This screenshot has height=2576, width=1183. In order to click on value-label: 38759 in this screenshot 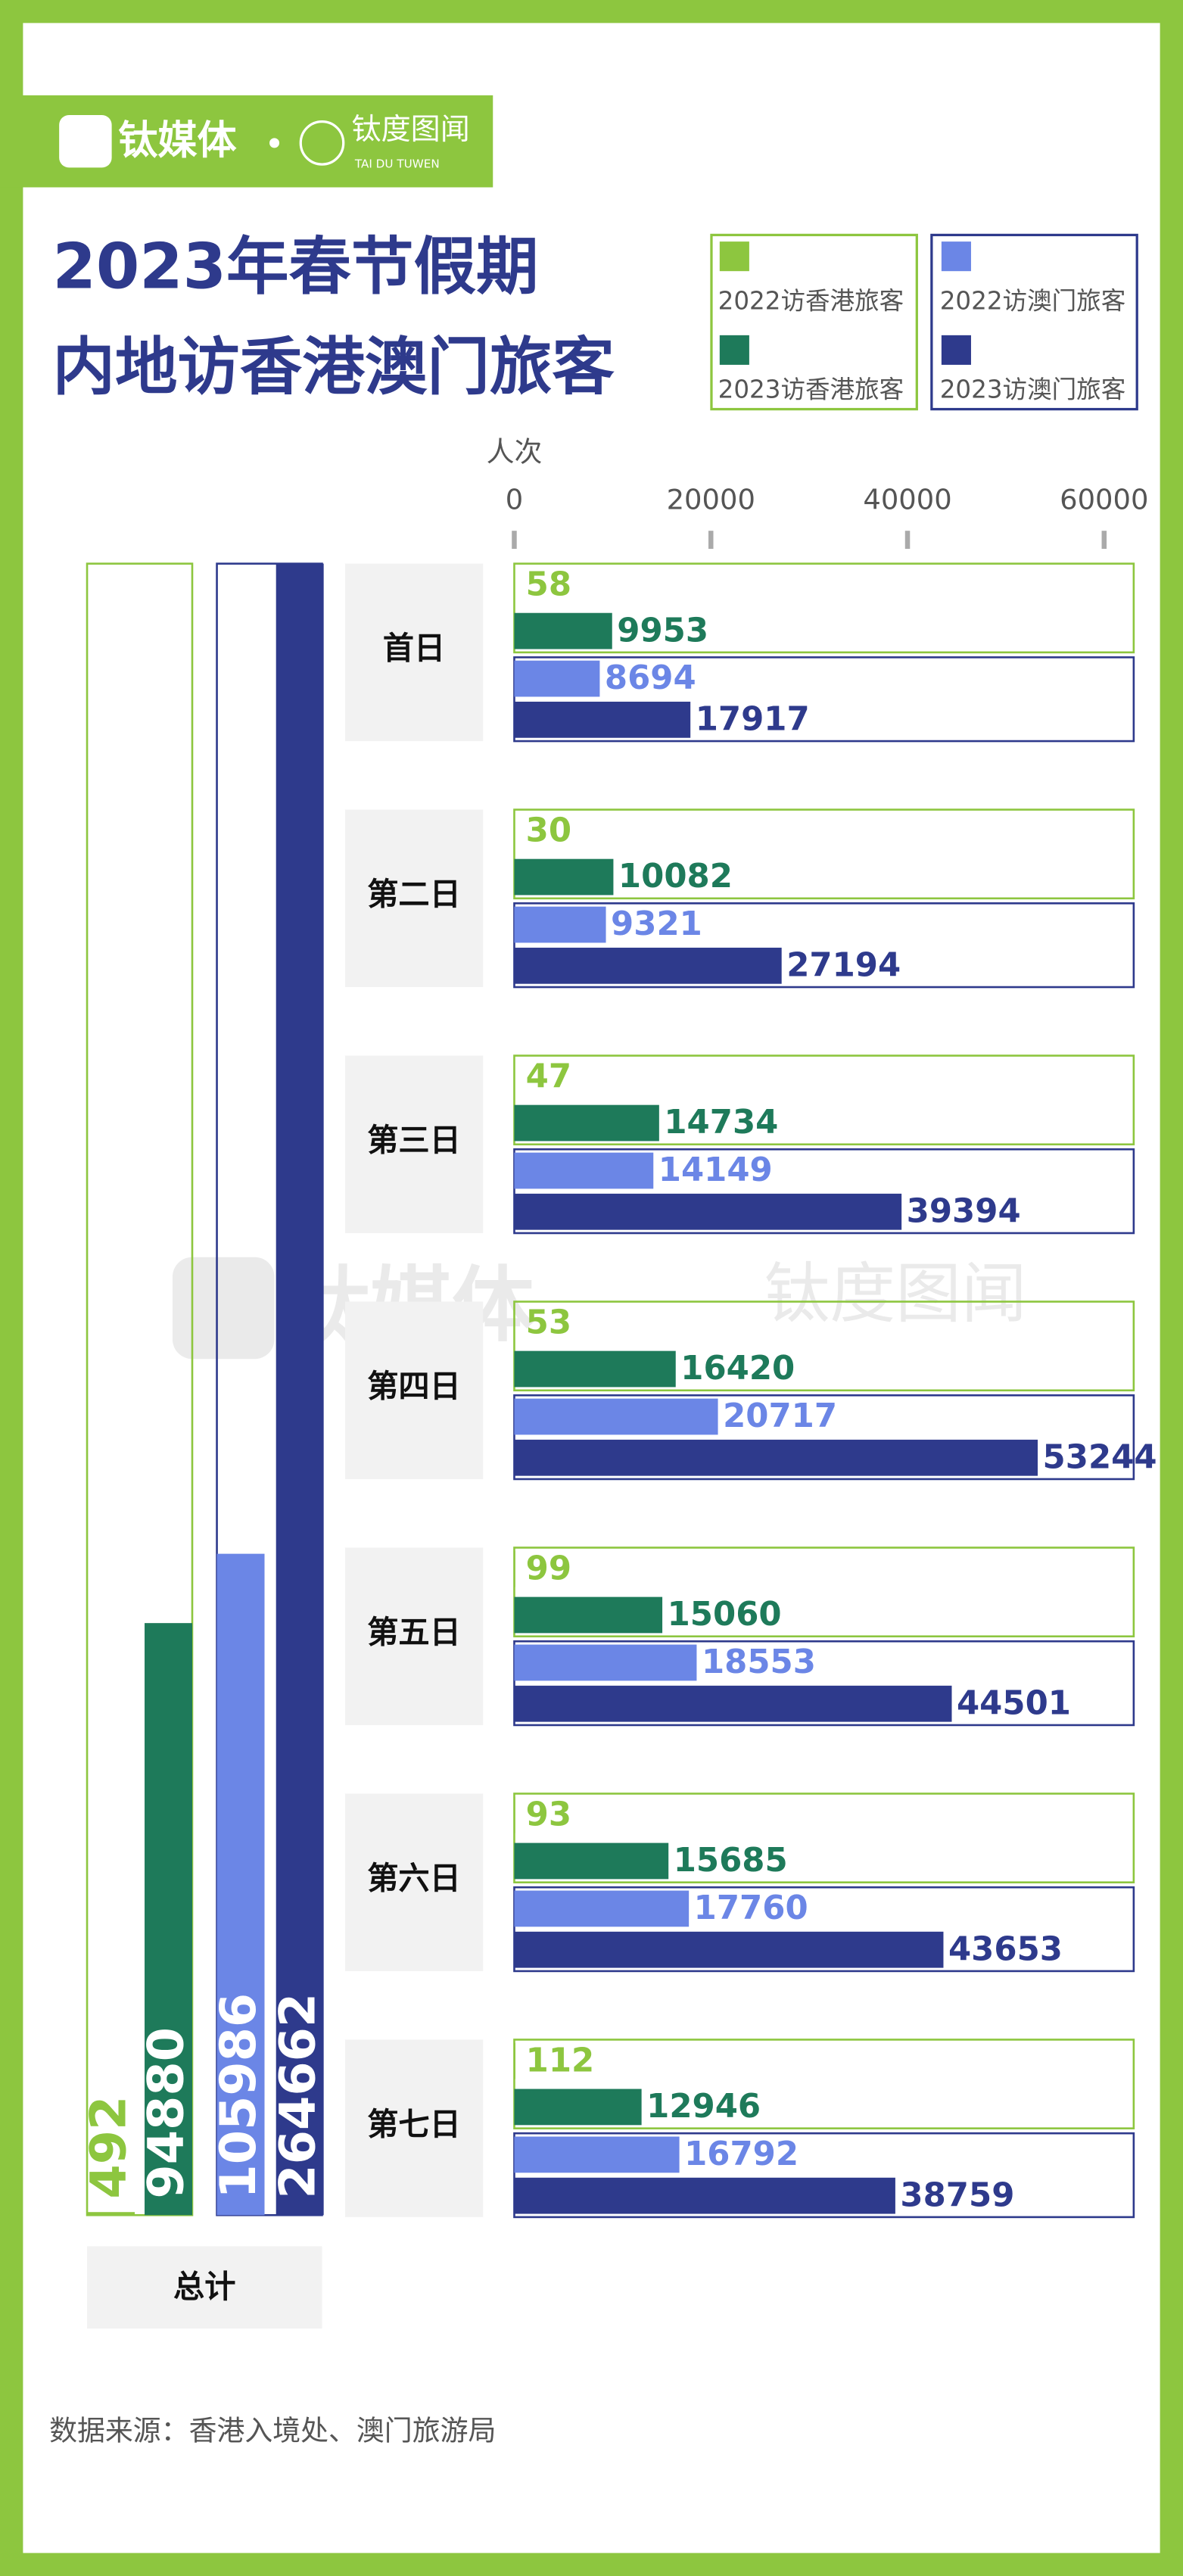, I will do `click(957, 2195)`.